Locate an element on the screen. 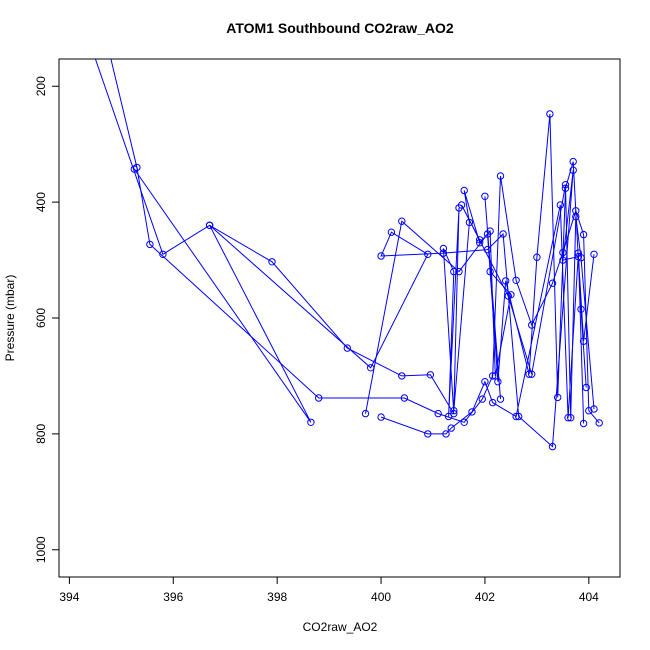  y-axis-label: Pressure (mbar) is located at coordinates (10, 318).